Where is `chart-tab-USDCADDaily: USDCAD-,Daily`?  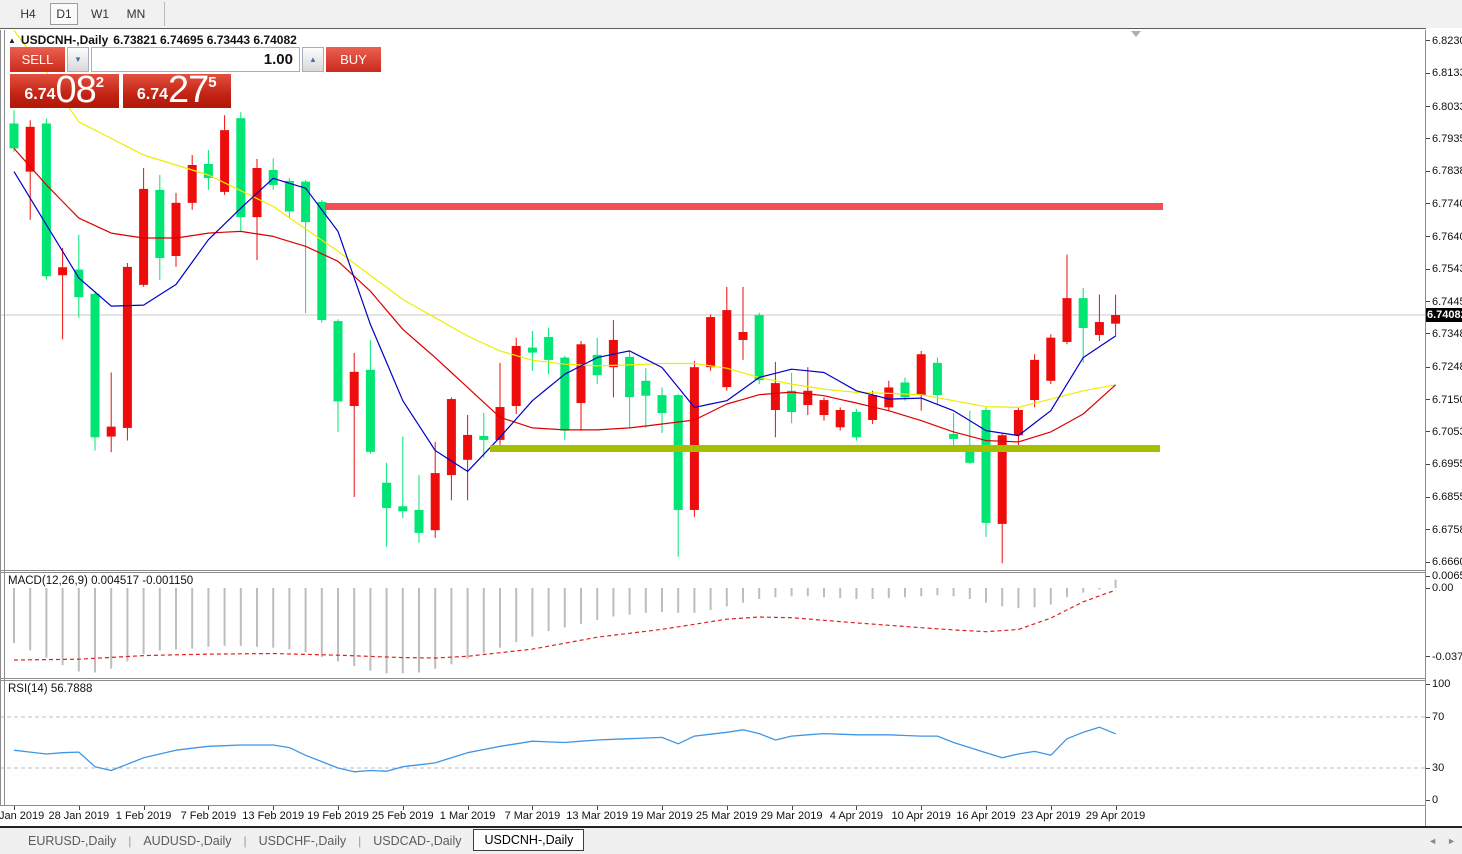 chart-tab-USDCADDaily: USDCAD-,Daily is located at coordinates (417, 841).